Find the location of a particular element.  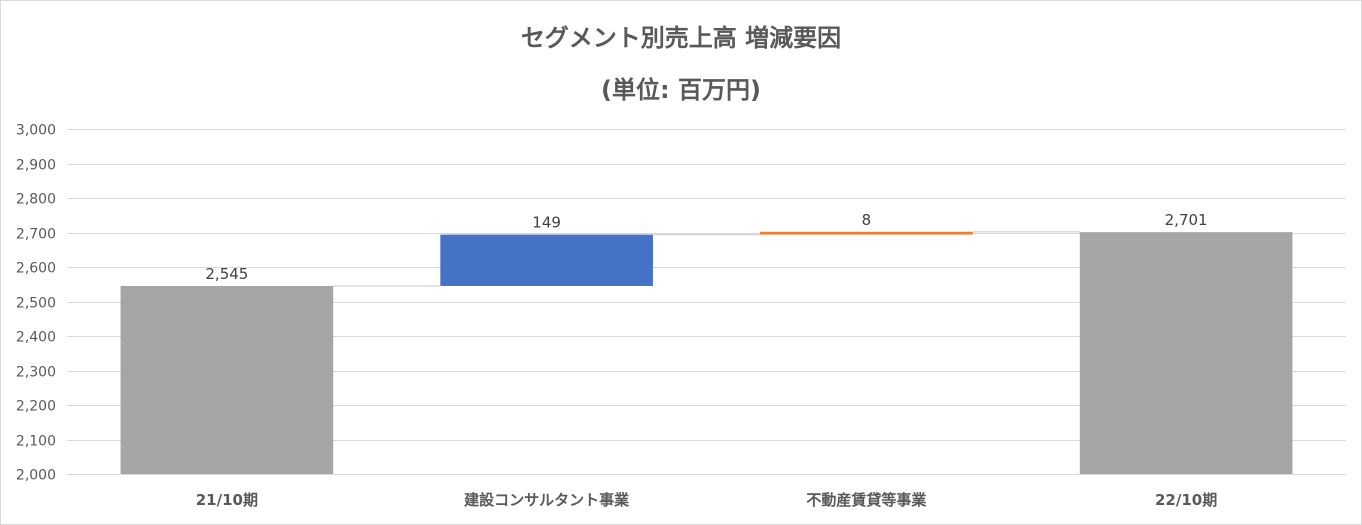

x-tick-label: 21/10期 is located at coordinates (227, 500).